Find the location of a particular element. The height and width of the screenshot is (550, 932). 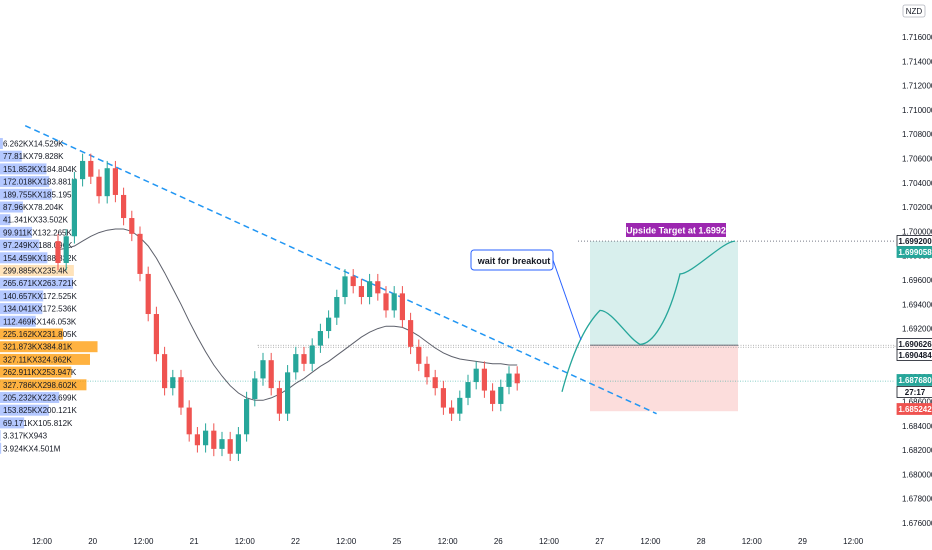

price-axis-tick: 1.686000 is located at coordinates (917, 402).